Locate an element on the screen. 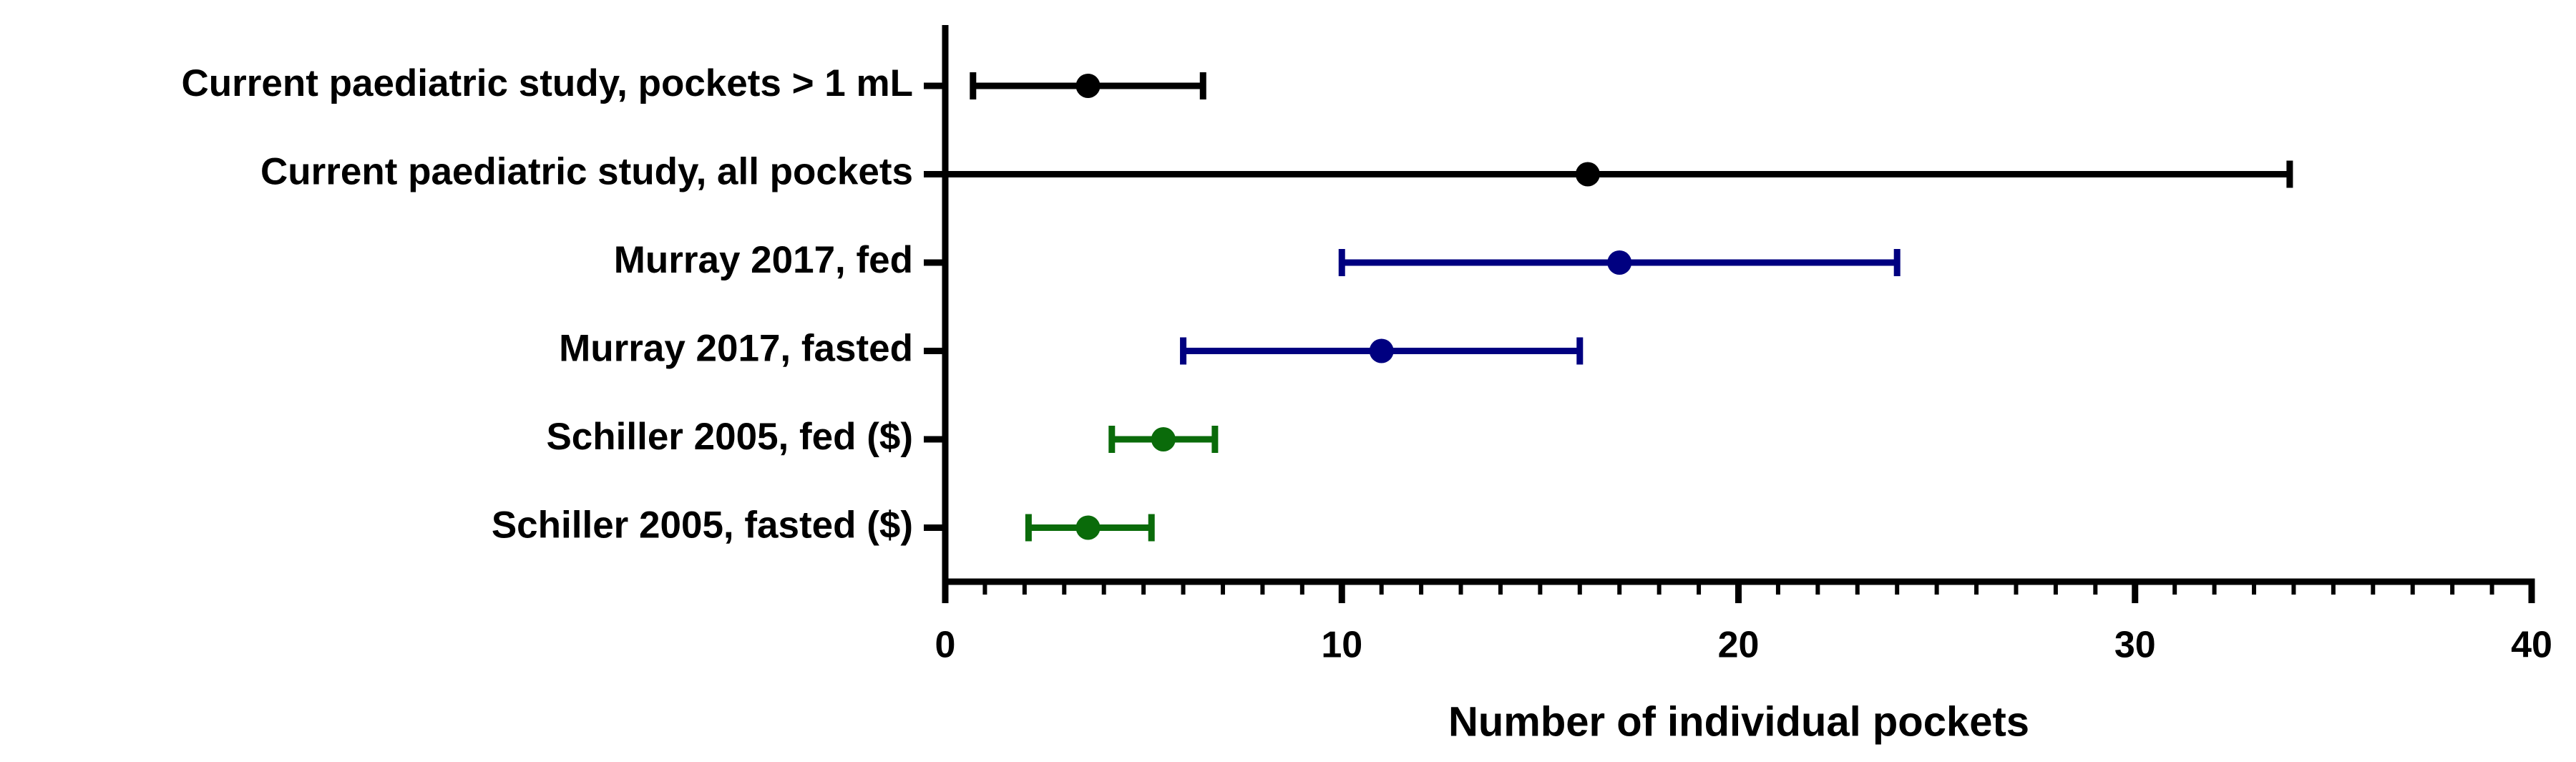 The image size is (2576, 762). y-tick-label: Schiller 2005, fed ($) is located at coordinates (729, 437).